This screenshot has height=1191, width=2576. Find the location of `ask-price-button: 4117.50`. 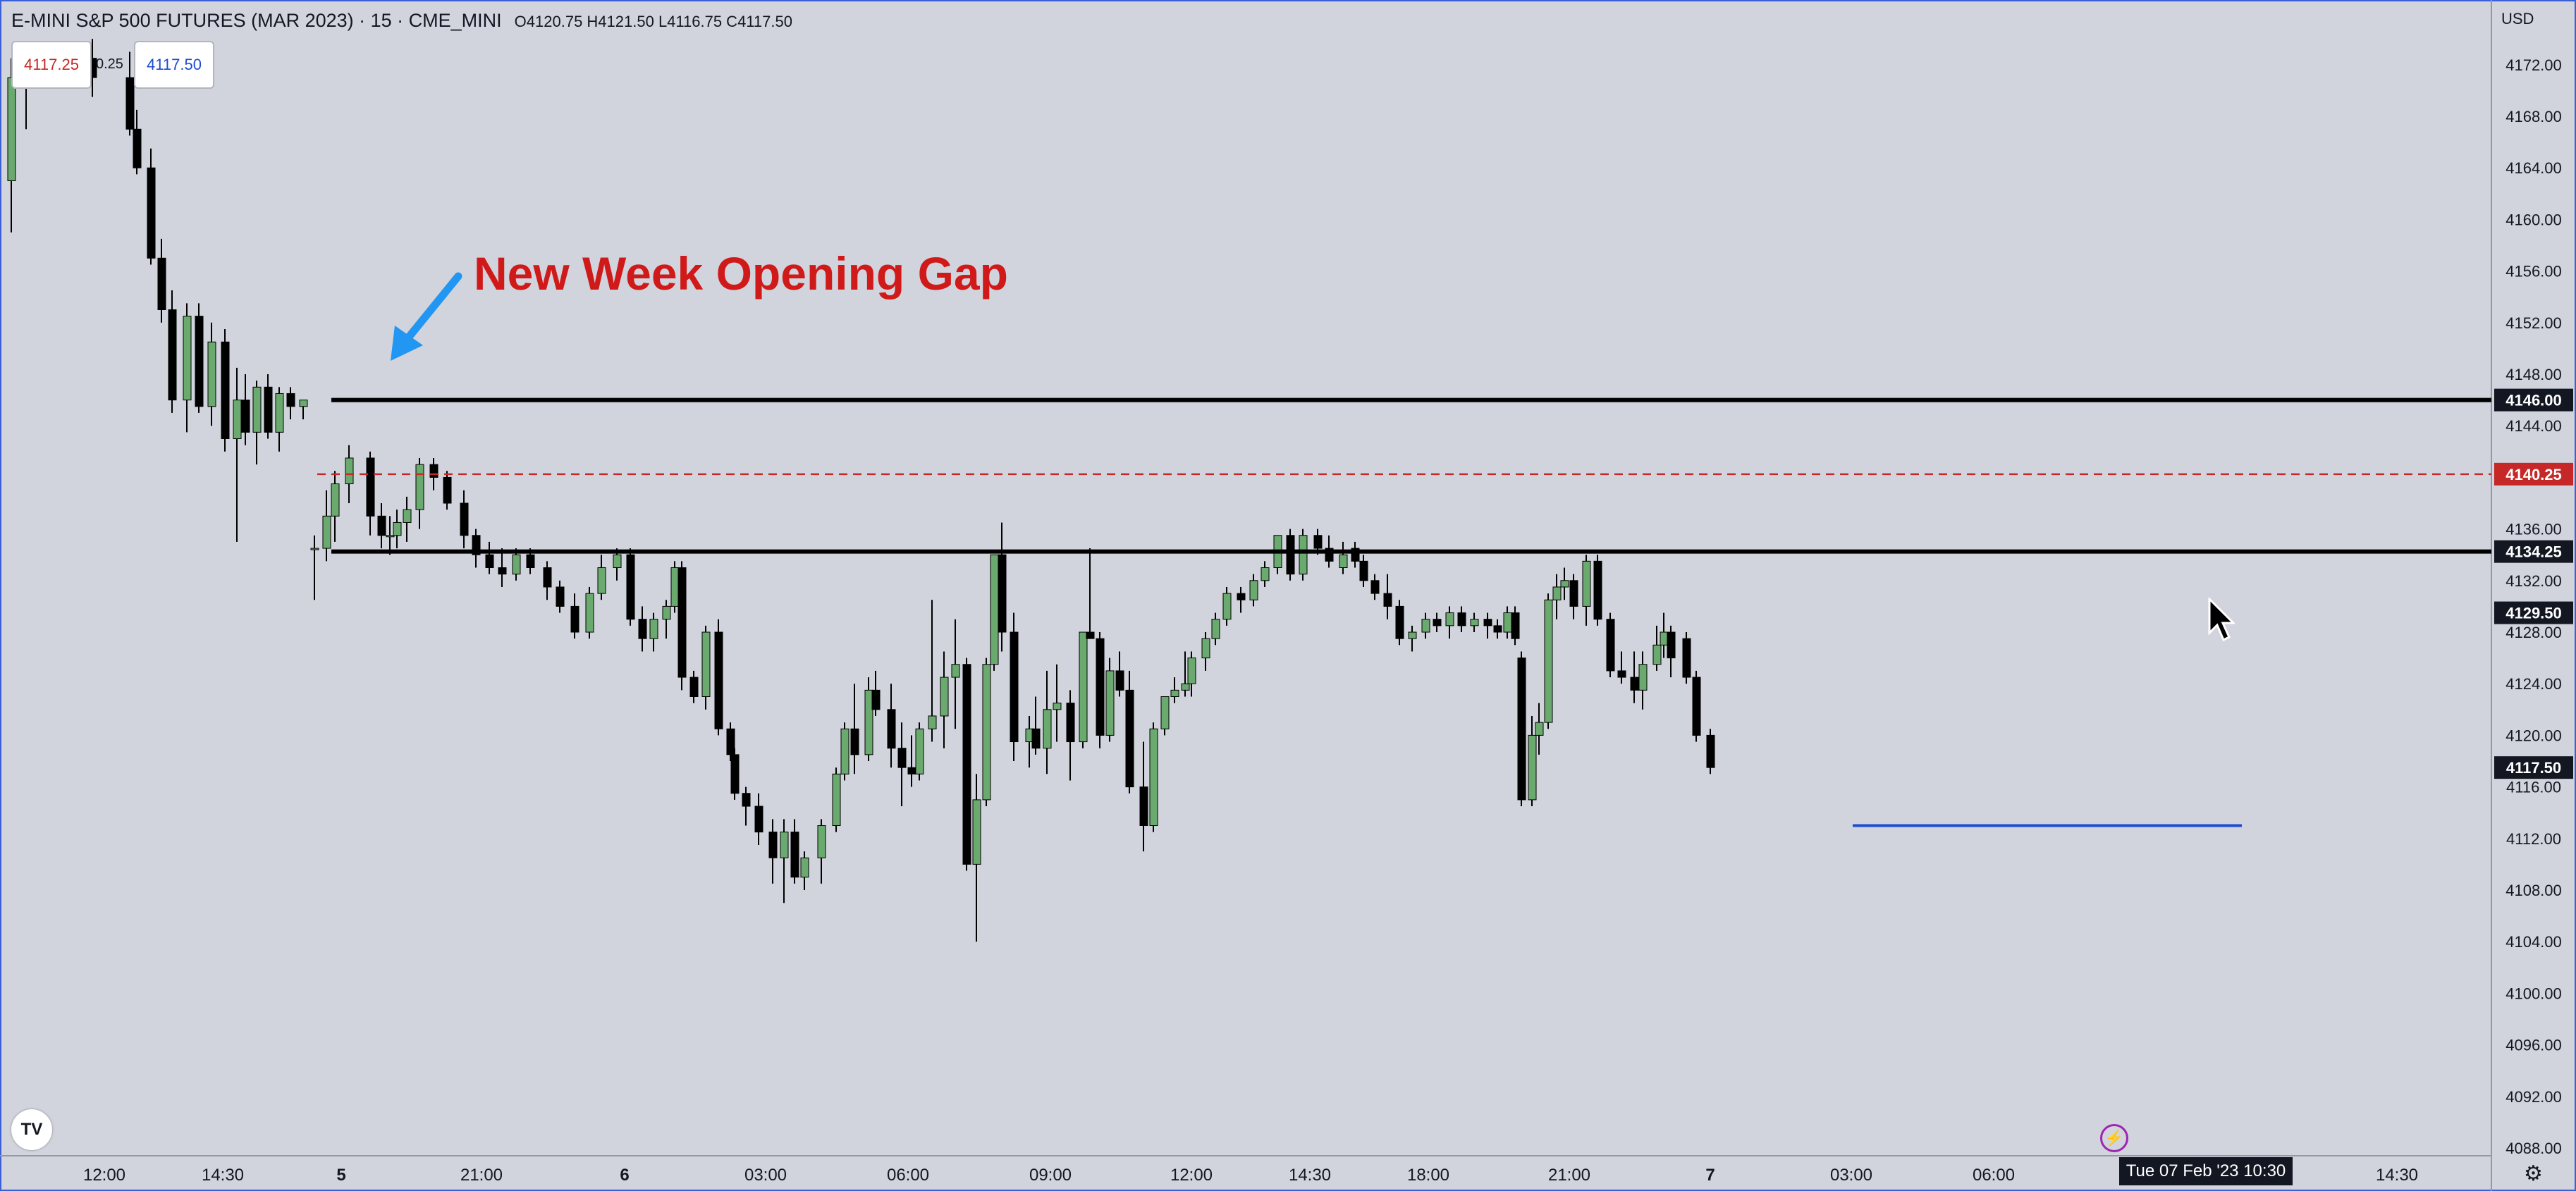

ask-price-button: 4117.50 is located at coordinates (174, 65).